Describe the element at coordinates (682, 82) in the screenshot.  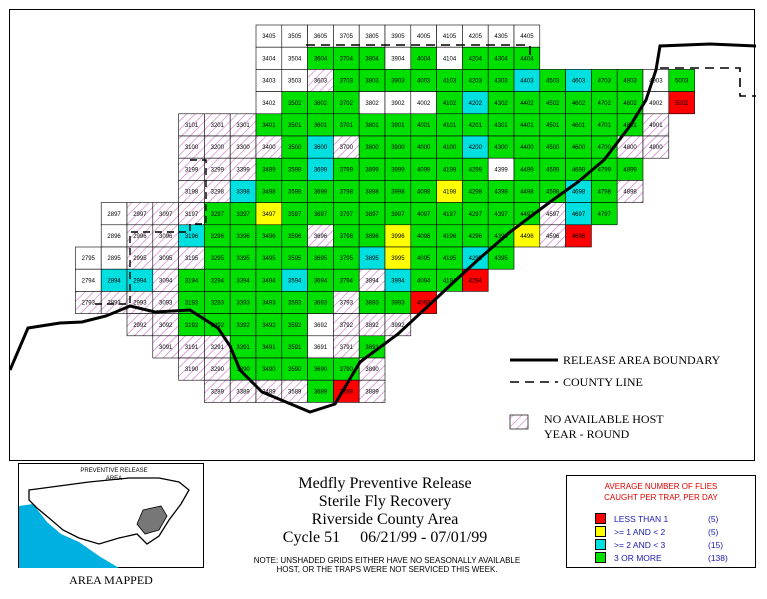
I see `grid-cell-label: 5003` at that location.